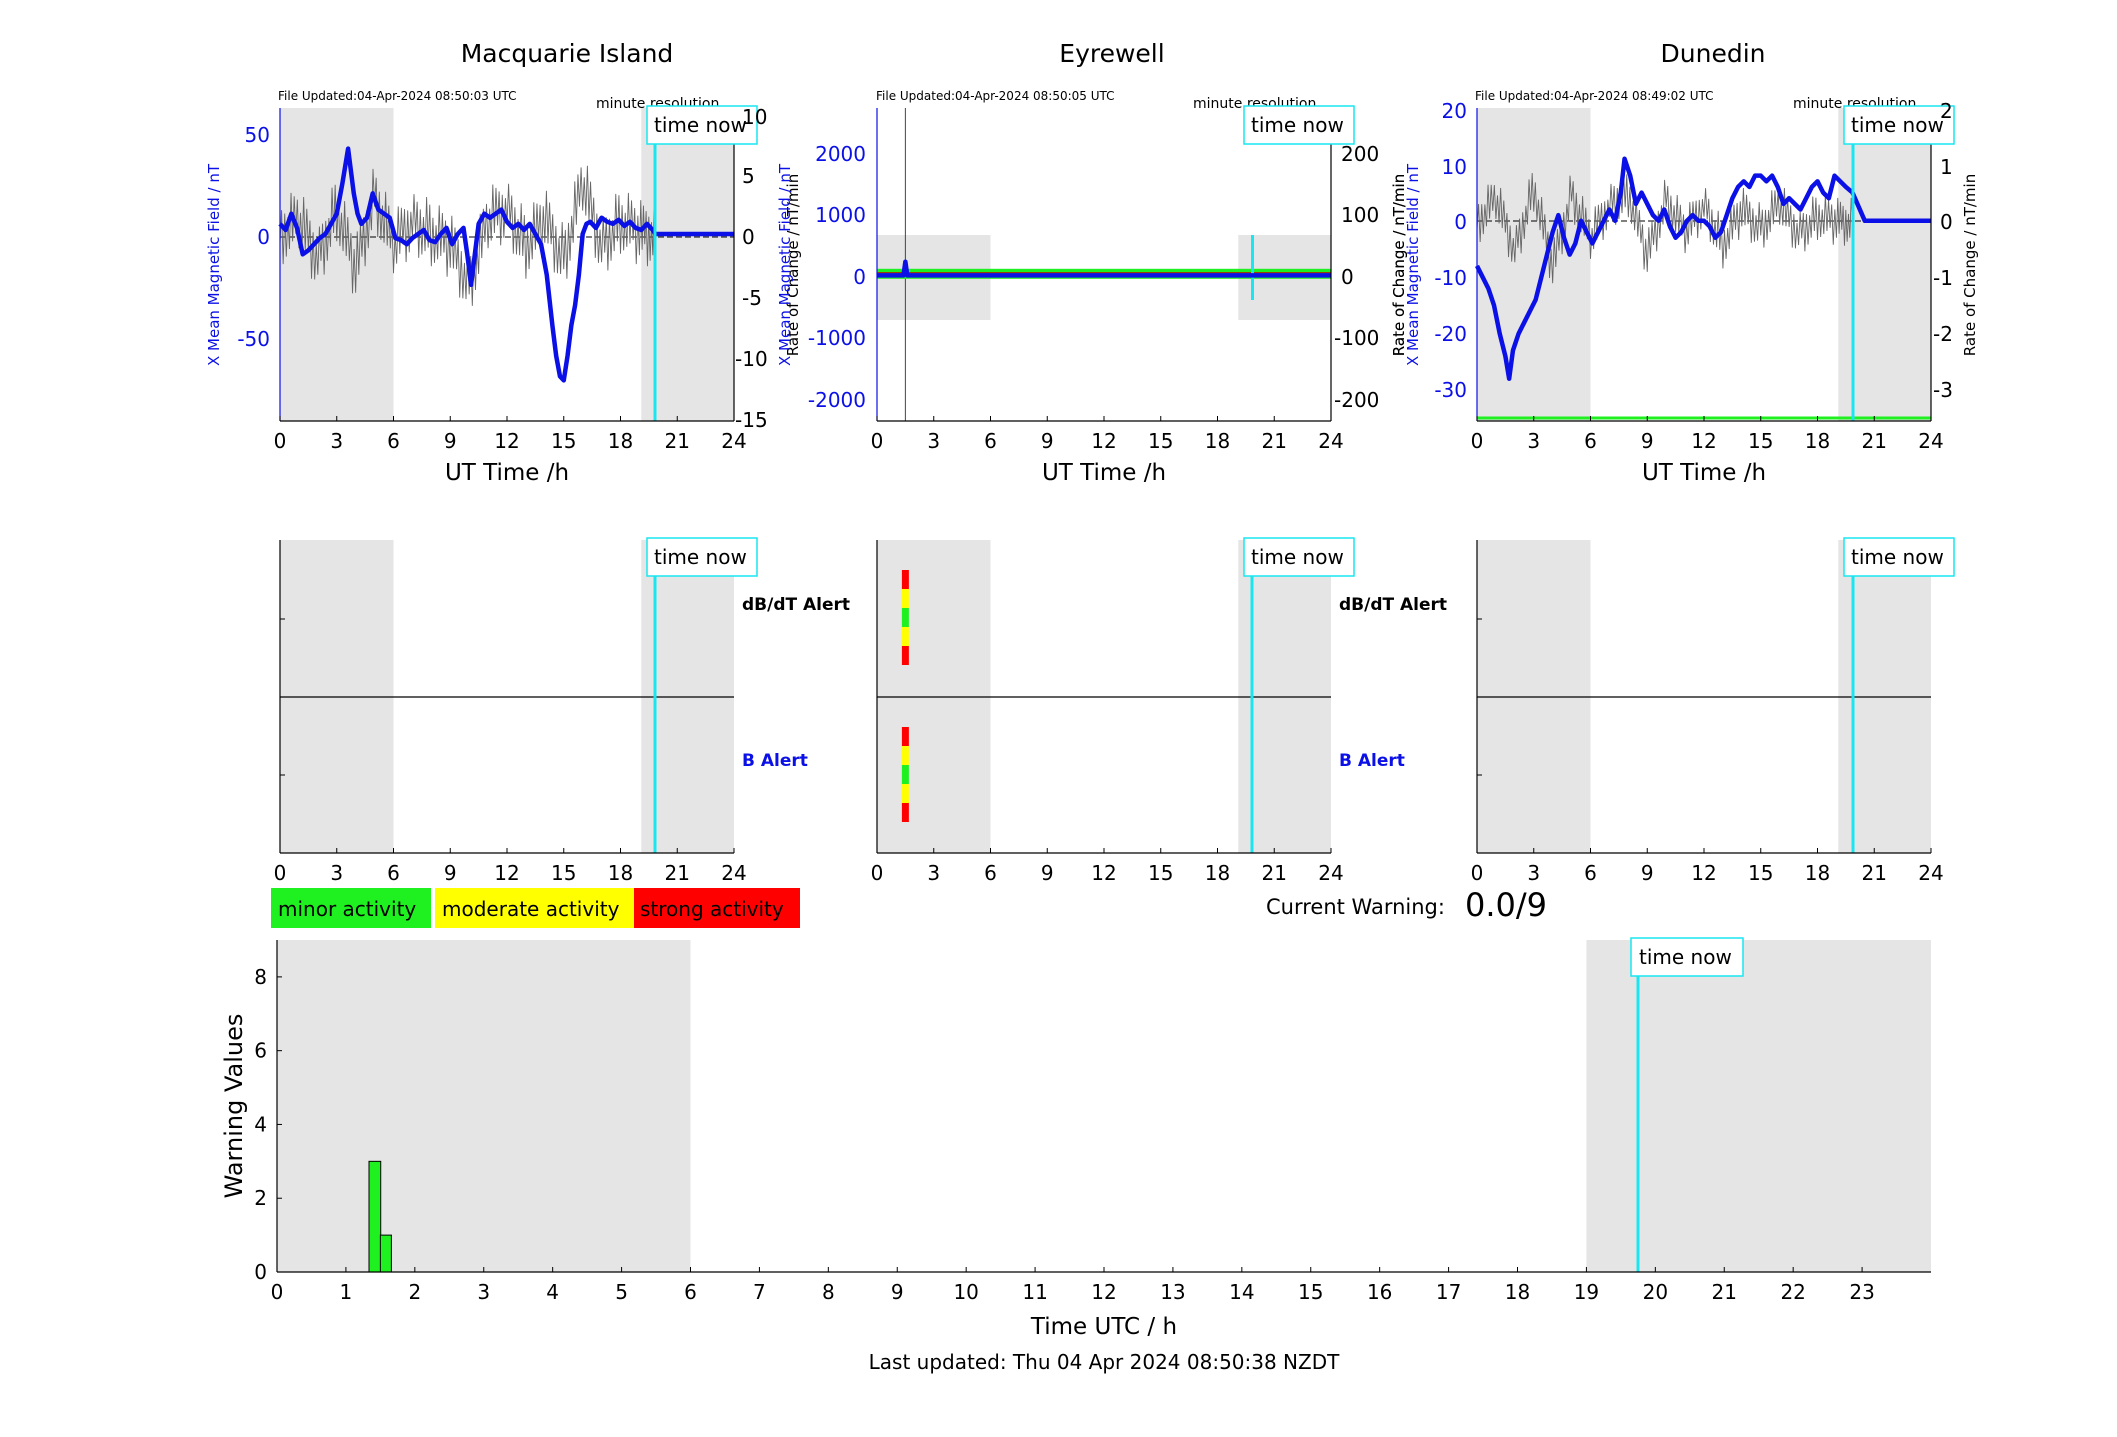 Image resolution: width=2117 pixels, height=1437 pixels. I want to click on x-tick-label: 10, so click(965, 1292).